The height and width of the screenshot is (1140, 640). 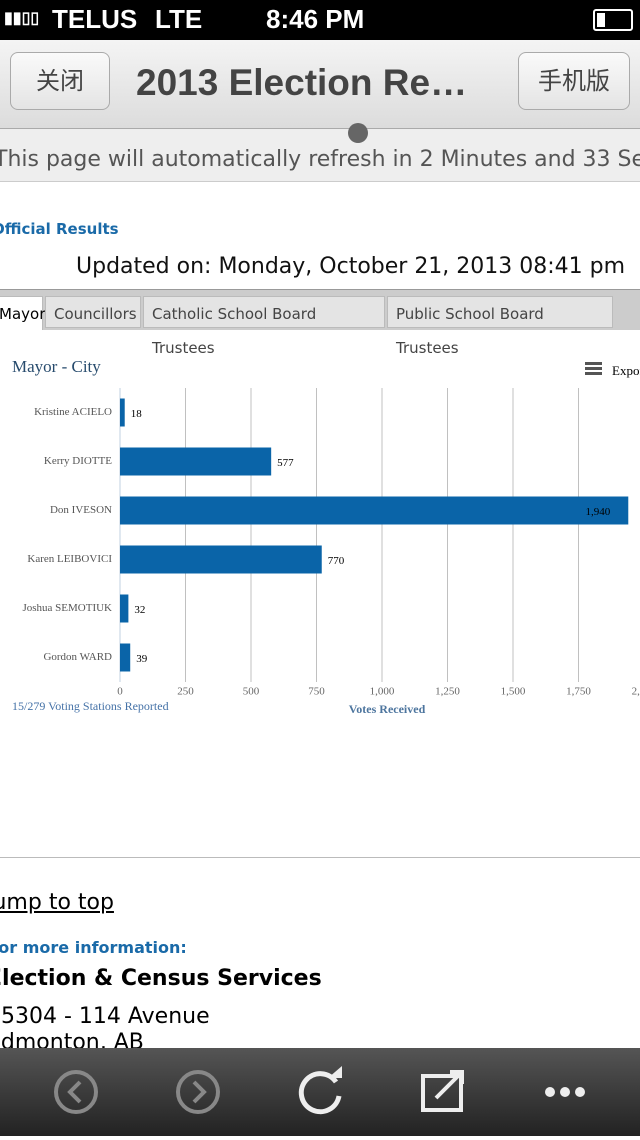 I want to click on value-label: 18, so click(x=137, y=414).